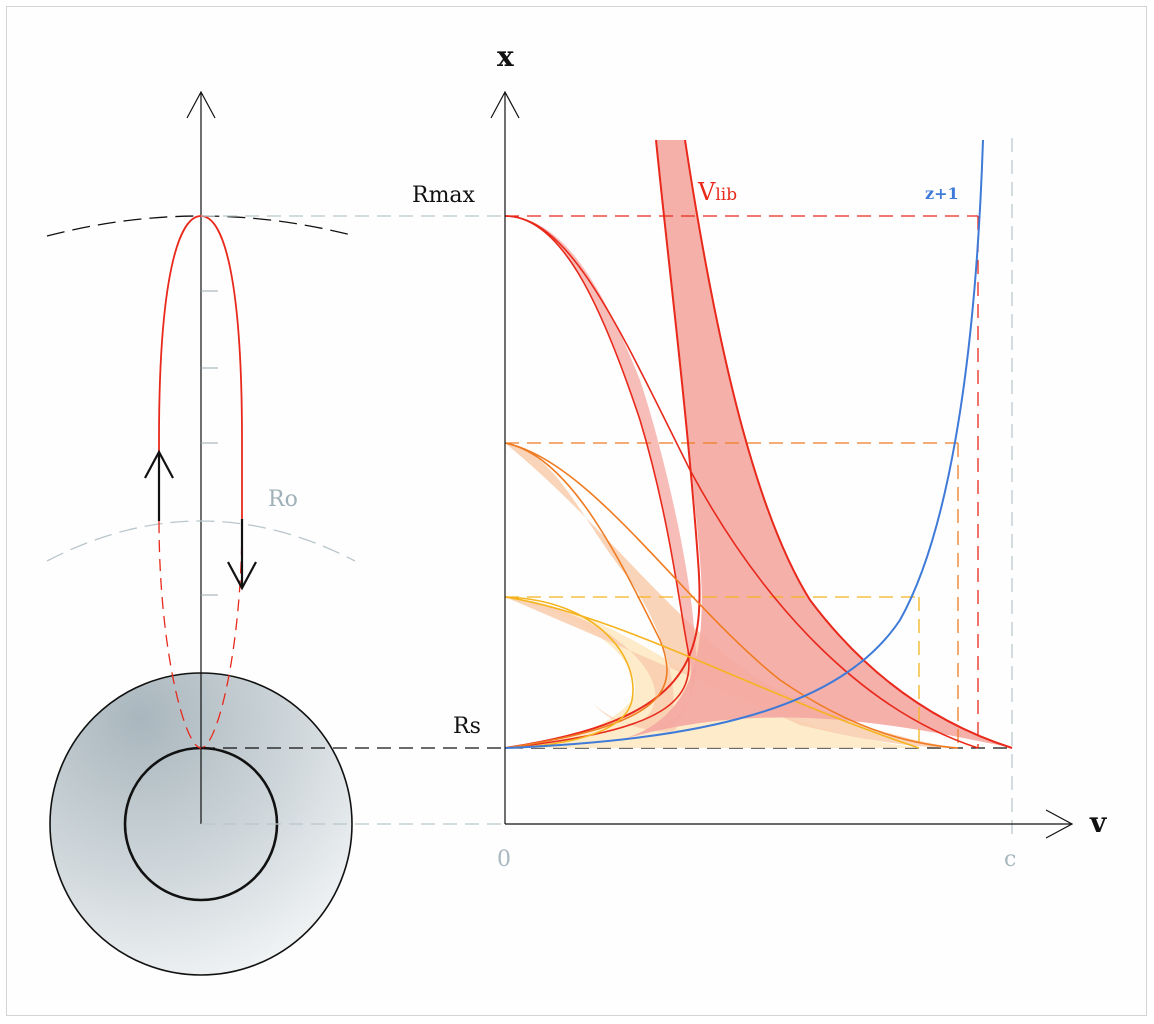 This screenshot has height=1024, width=1154. Describe the element at coordinates (505, 104) in the screenshot. I see `x-axis-arrow-icon` at that location.